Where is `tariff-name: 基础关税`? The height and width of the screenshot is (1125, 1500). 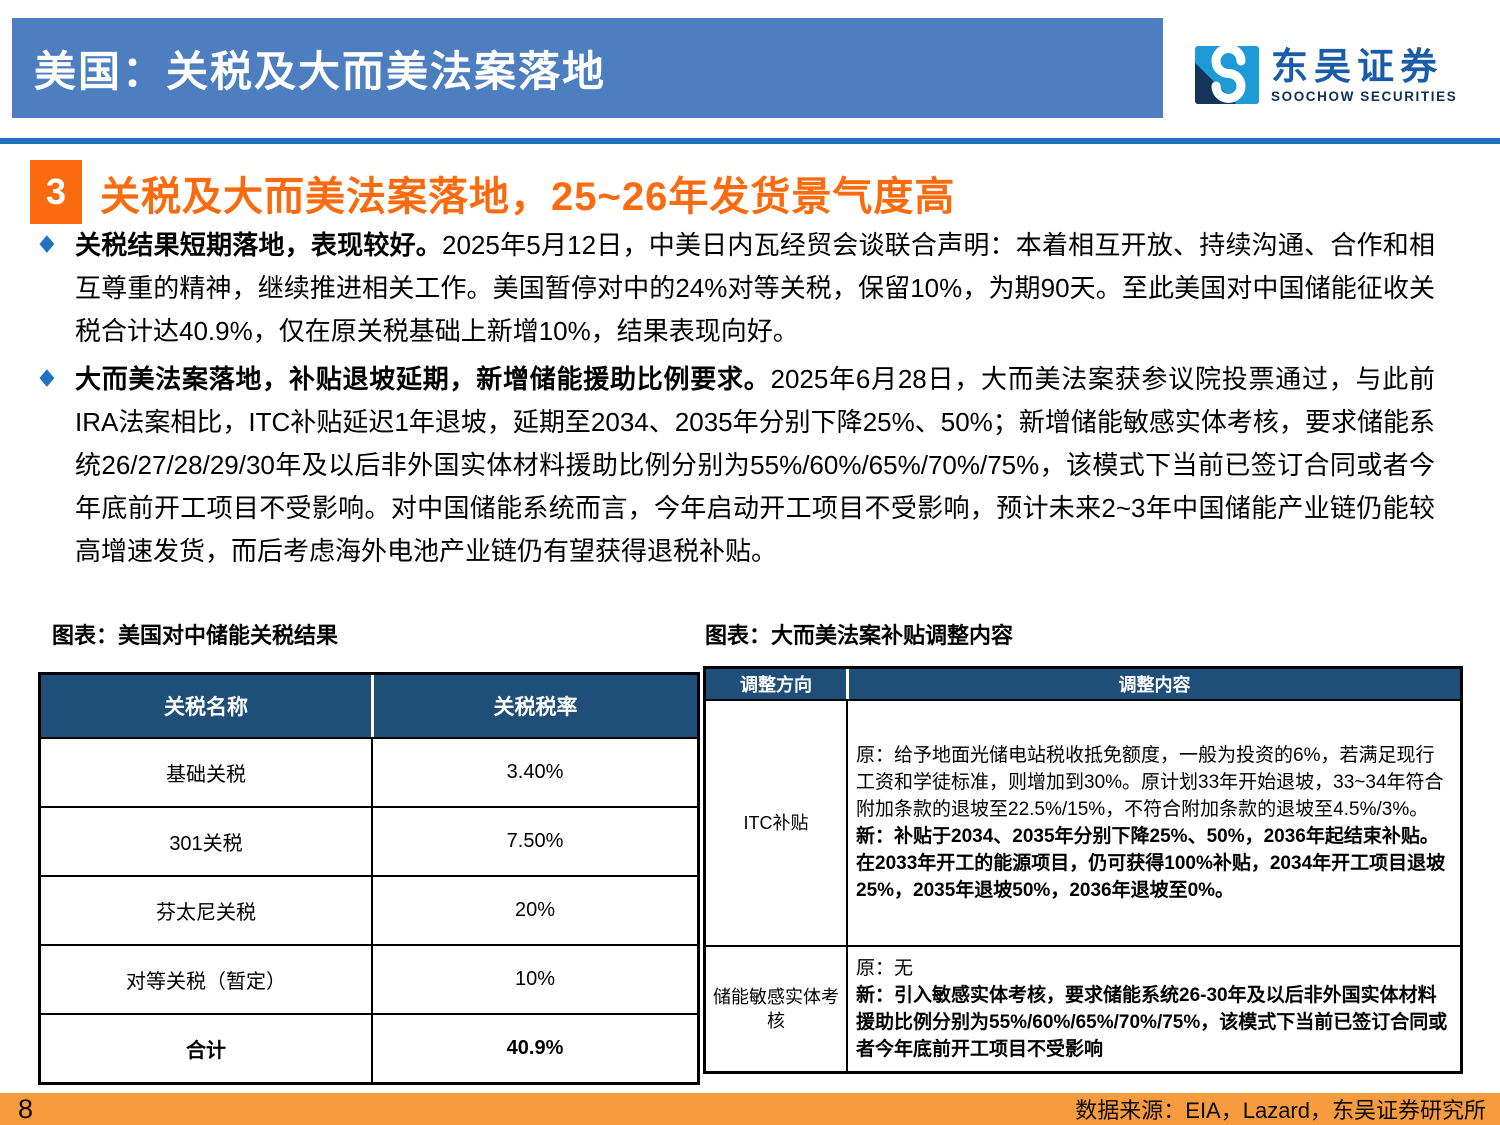 tariff-name: 基础关税 is located at coordinates (206, 775).